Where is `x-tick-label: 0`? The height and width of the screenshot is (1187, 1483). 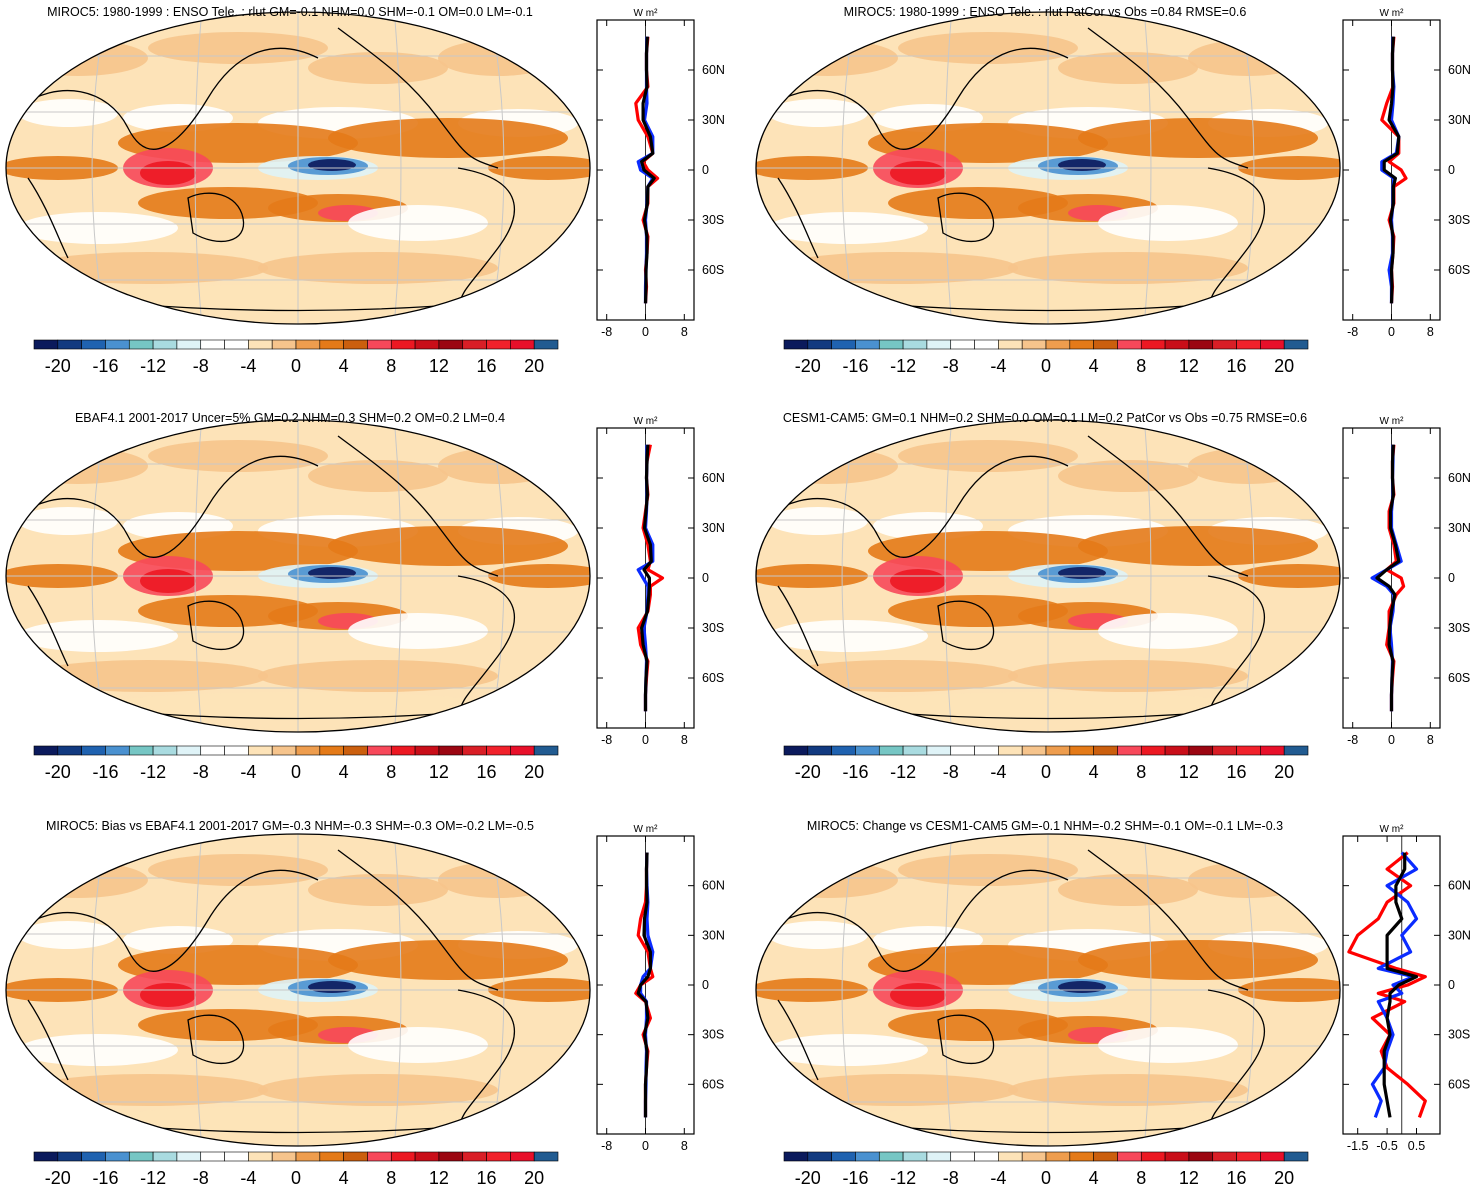 x-tick-label: 0 is located at coordinates (645, 740).